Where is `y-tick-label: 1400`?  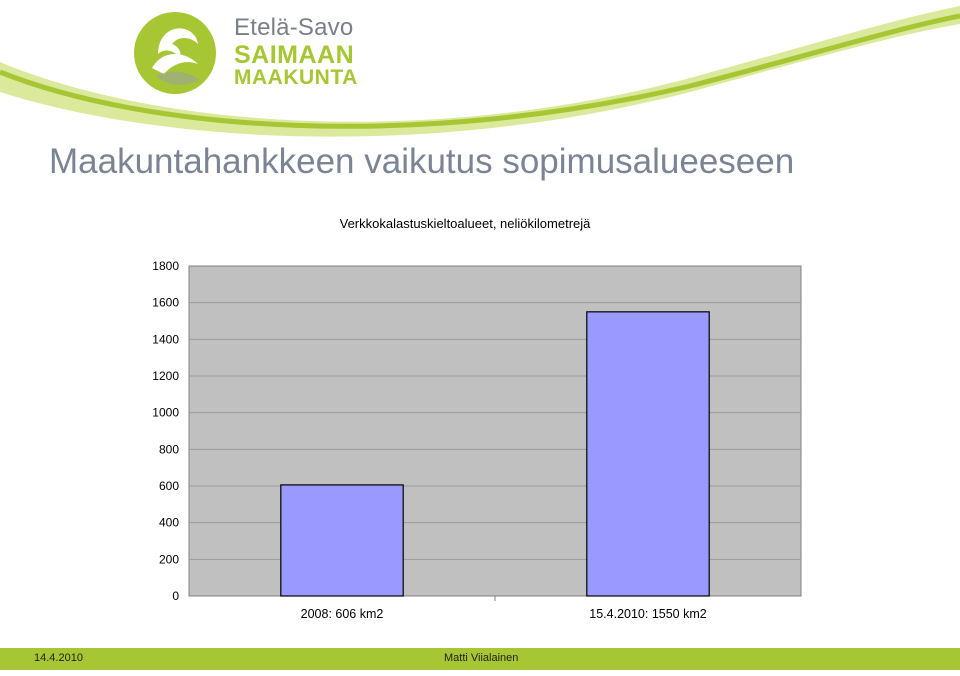 y-tick-label: 1400 is located at coordinates (165, 339).